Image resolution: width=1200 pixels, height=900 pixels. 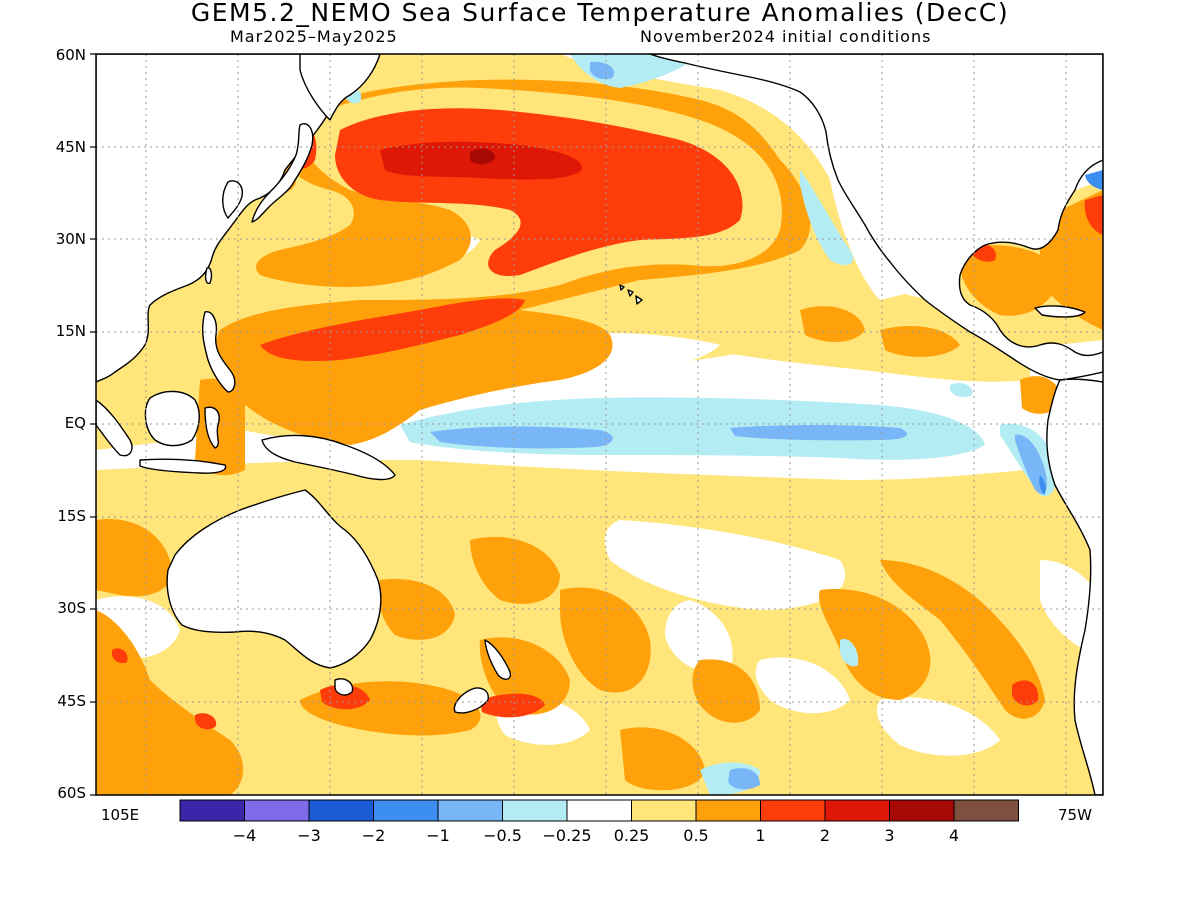 I want to click on lat-label-15n: 15N, so click(x=70, y=331).